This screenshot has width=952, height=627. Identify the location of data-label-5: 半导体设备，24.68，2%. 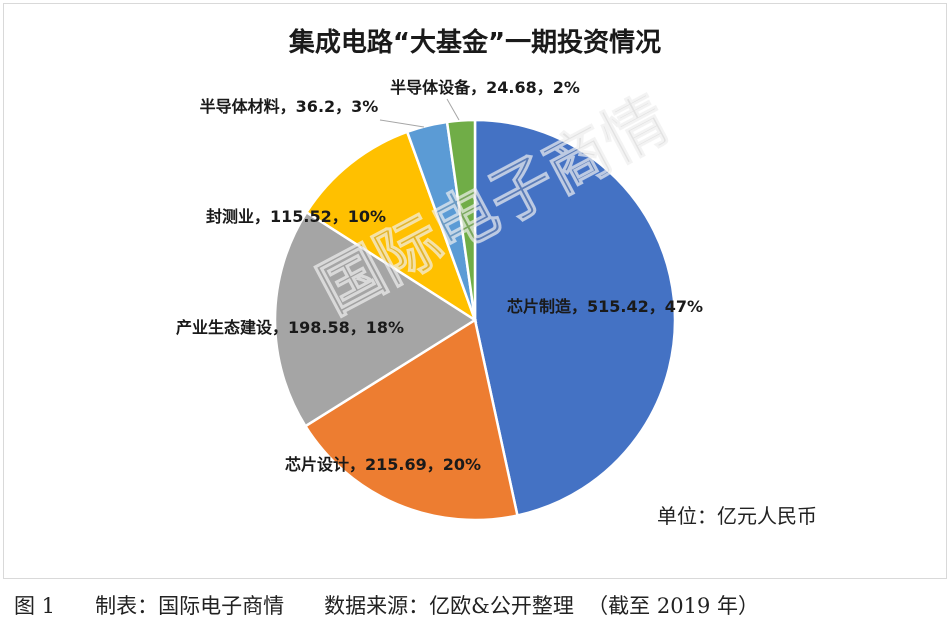
(485, 87).